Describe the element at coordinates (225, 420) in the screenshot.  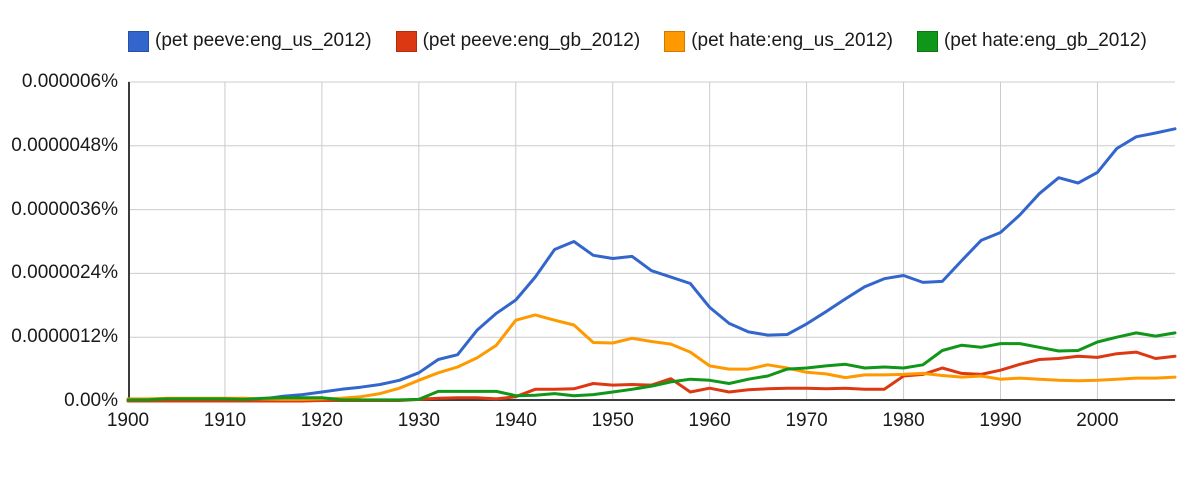
I see `x-axis-tick-label: 1910` at that location.